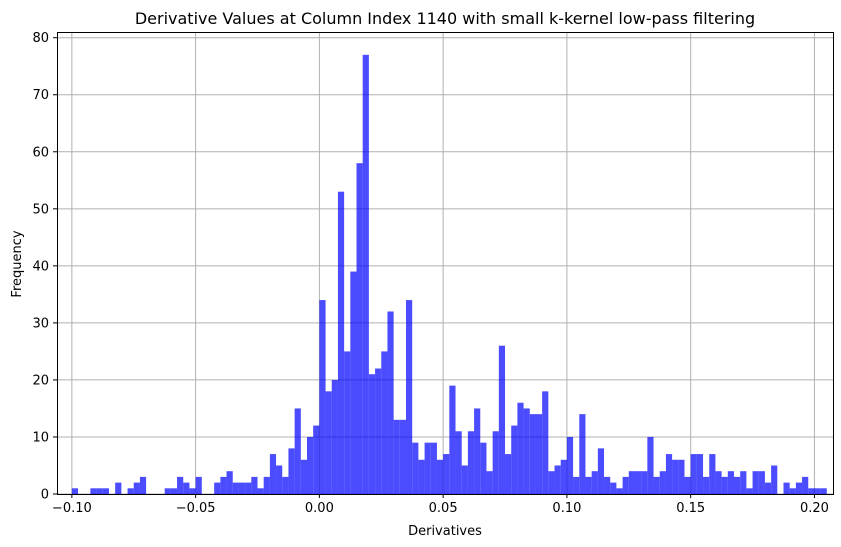  I want to click on x-axis-ticks: −0.10 −0.05 0.00 0.05 0.10 0.15 0.20, so click(440, 505).